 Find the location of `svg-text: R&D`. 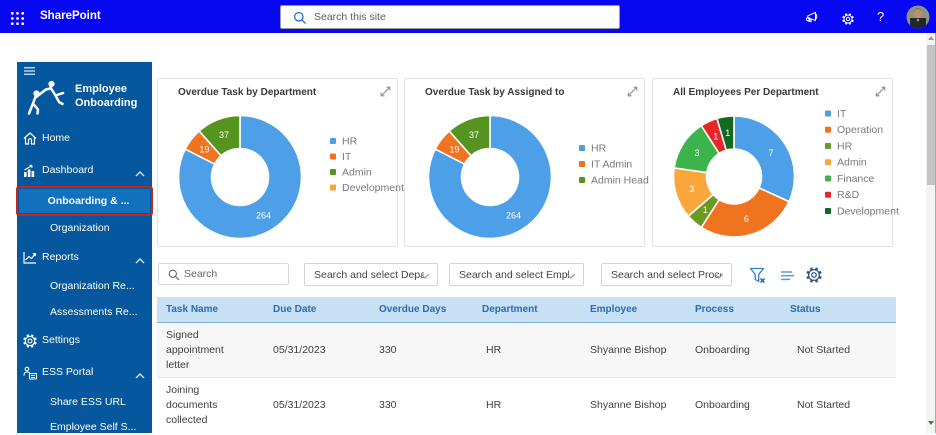

svg-text: R&D is located at coordinates (848, 195).